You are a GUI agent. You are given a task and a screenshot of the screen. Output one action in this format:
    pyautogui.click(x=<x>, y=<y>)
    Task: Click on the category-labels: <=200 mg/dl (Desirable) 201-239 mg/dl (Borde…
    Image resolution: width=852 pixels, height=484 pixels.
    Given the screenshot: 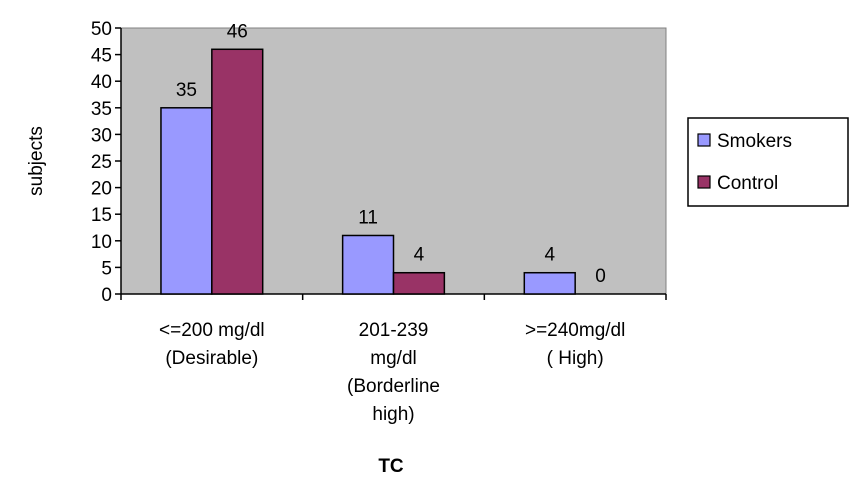 What is the action you would take?
    pyautogui.click(x=392, y=372)
    